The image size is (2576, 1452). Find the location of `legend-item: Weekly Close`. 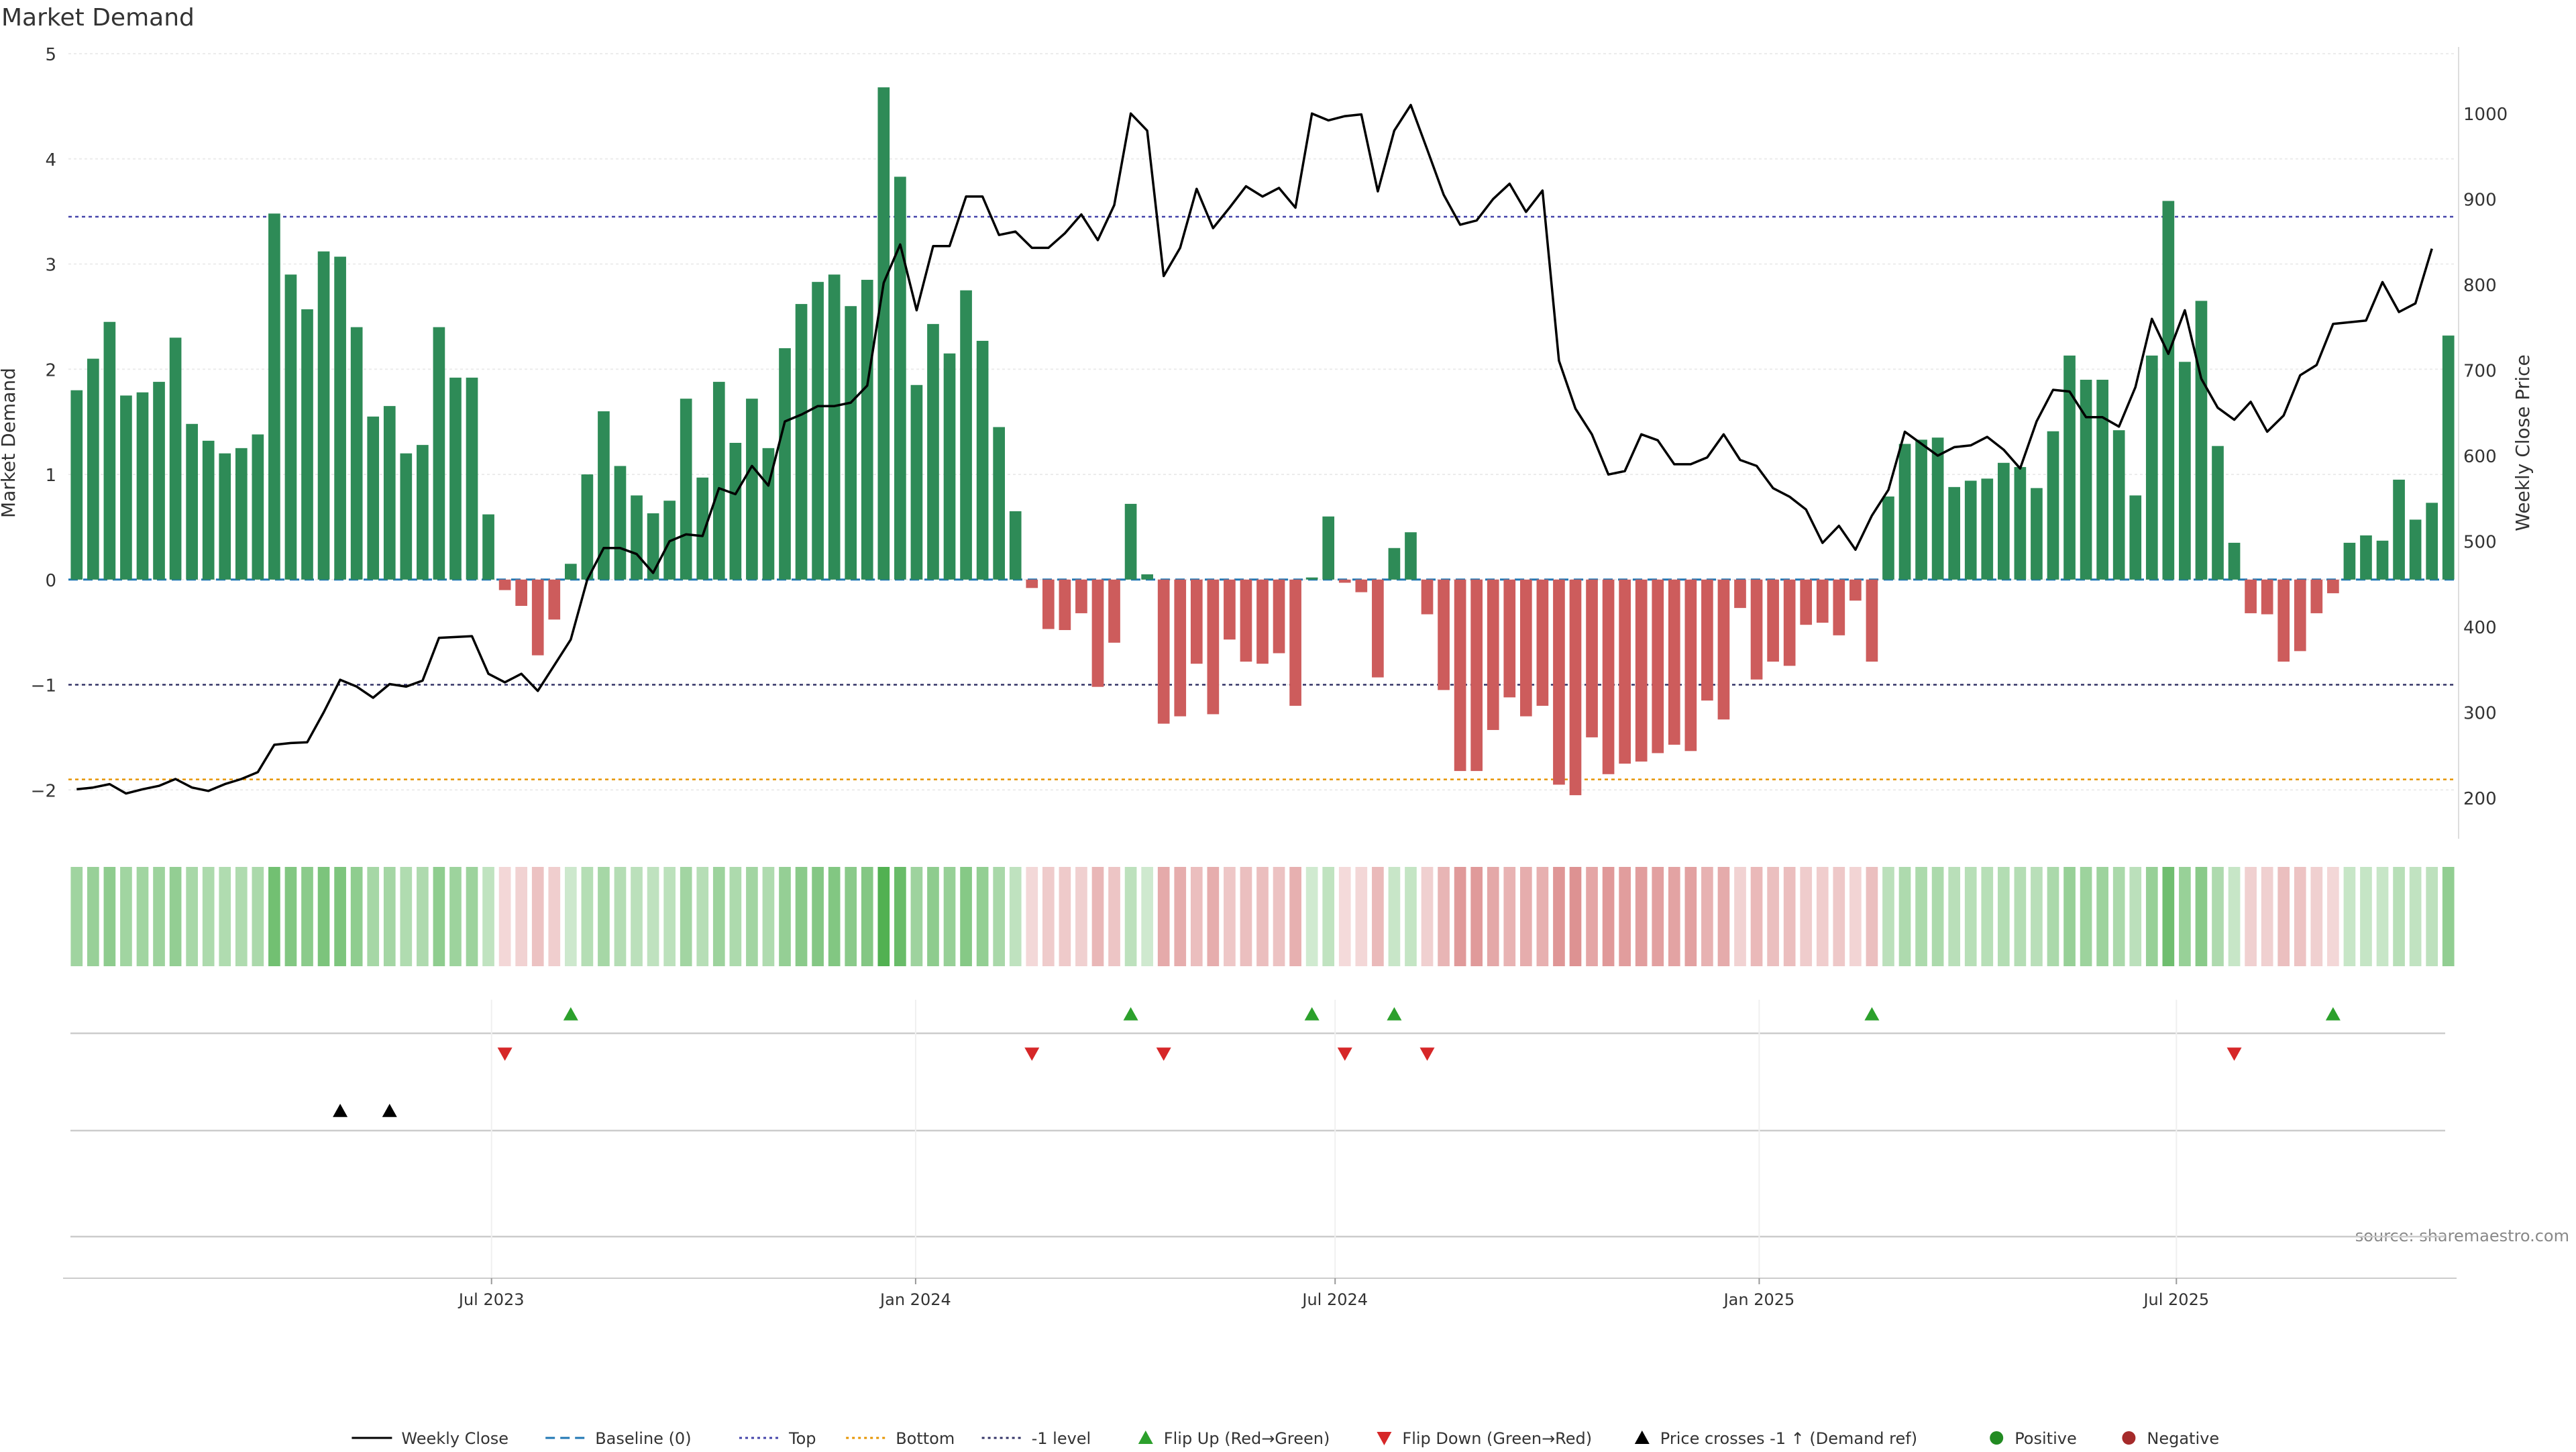

legend-item: Weekly Close is located at coordinates (430, 1438).